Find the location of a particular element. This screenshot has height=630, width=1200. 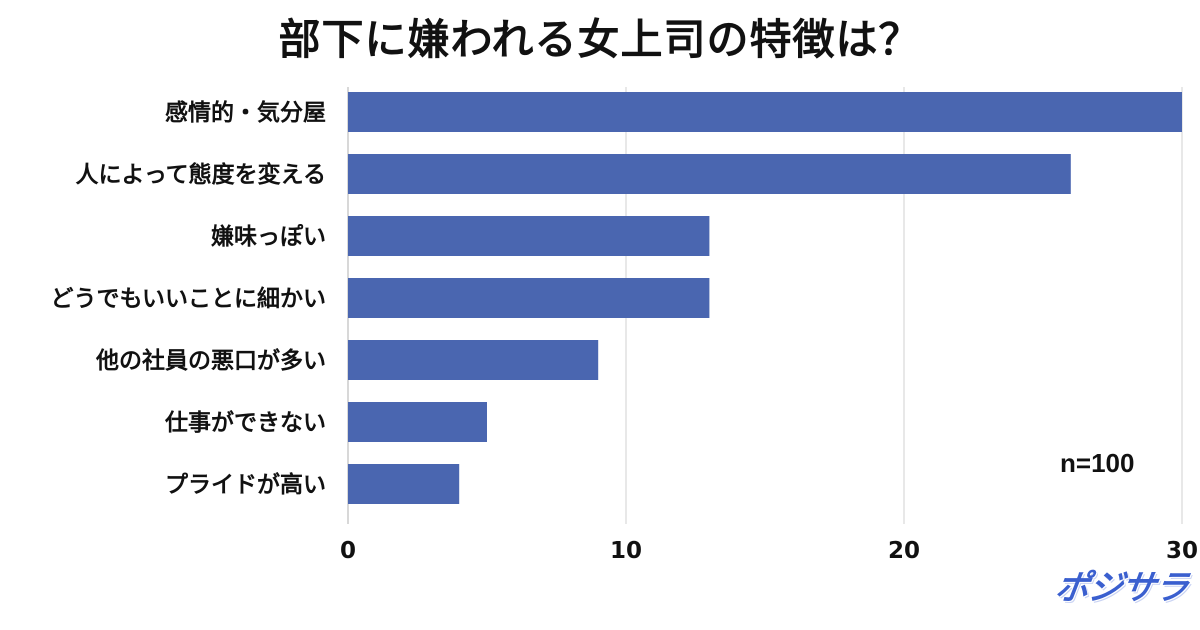

chart-title: 部下に嫌われる女上司の特徴は？ is located at coordinates (600, 39).